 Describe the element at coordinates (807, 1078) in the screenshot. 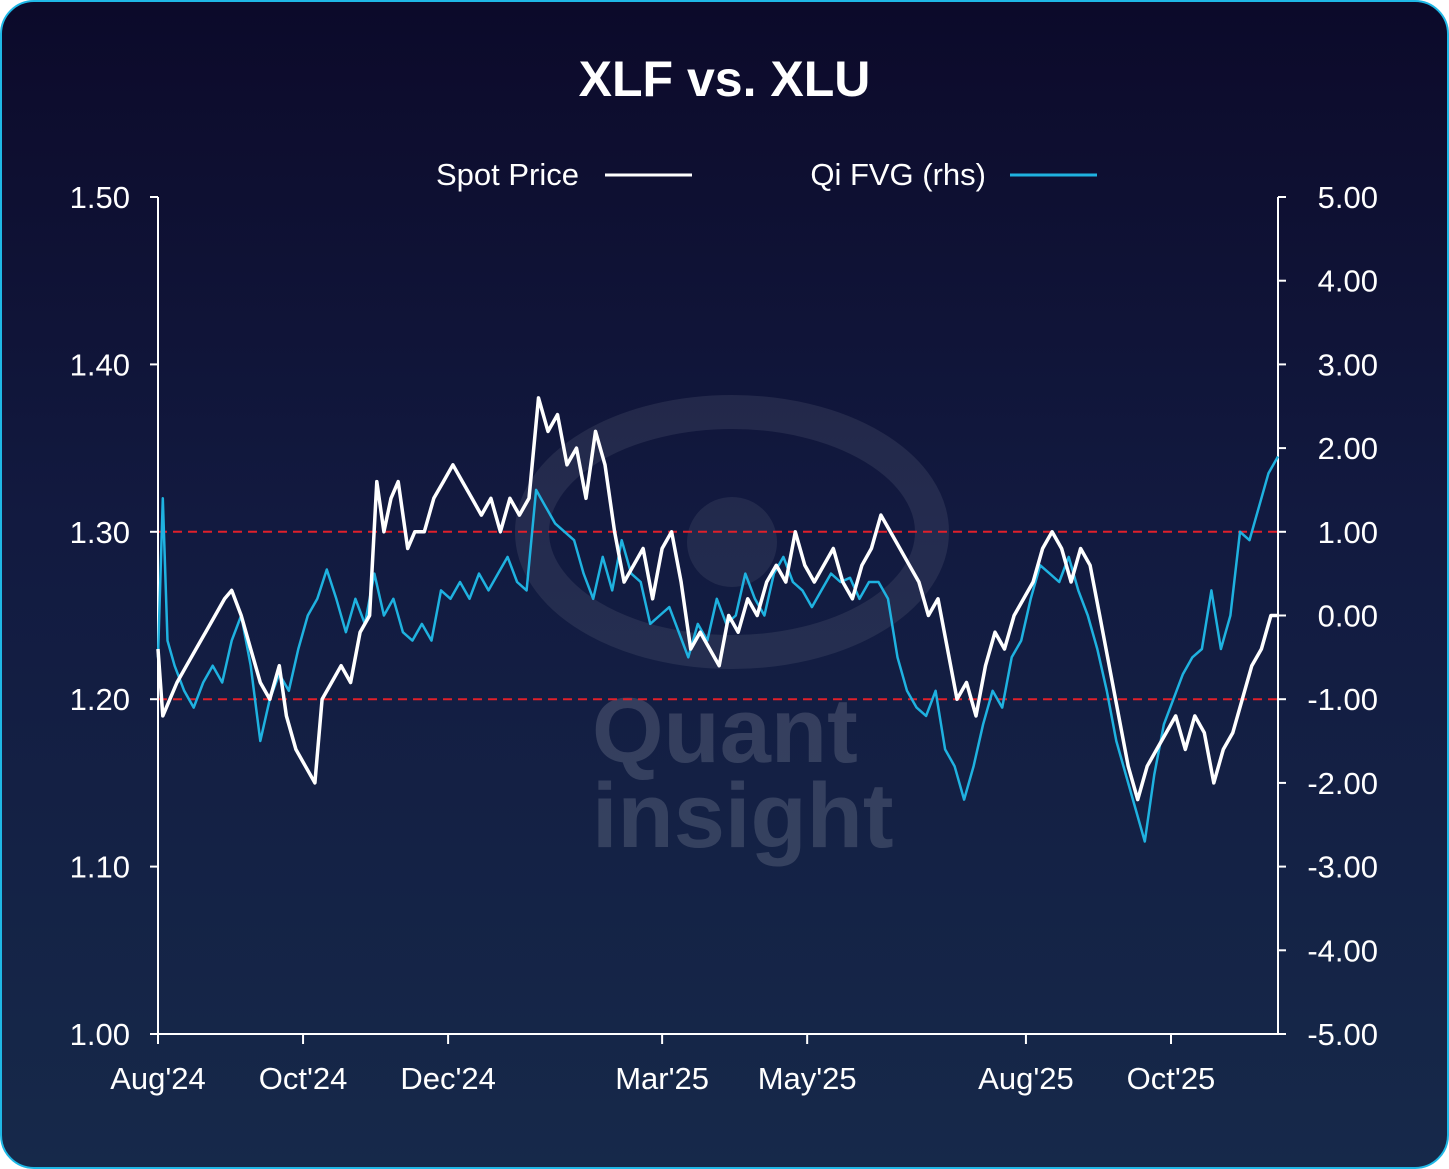

I see `x-tick-label-4: May'25` at that location.